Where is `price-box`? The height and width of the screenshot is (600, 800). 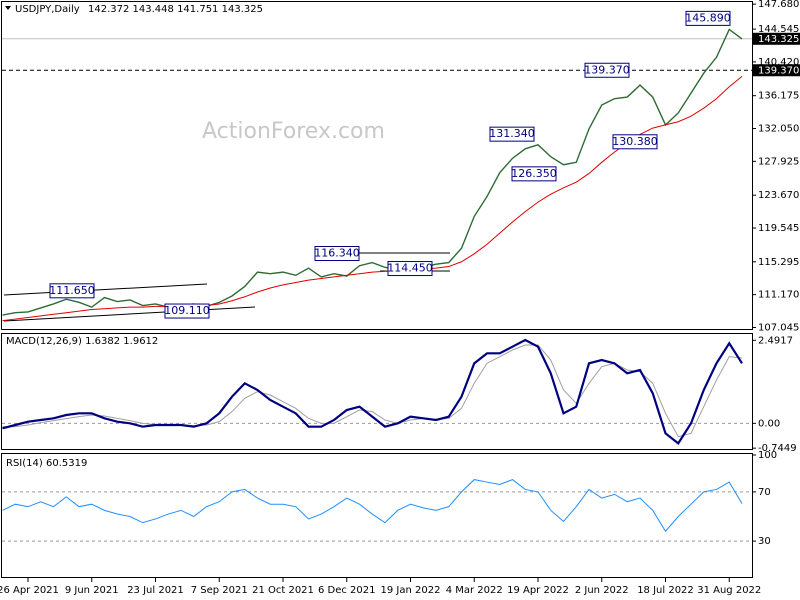 price-box is located at coordinates (776, 38).